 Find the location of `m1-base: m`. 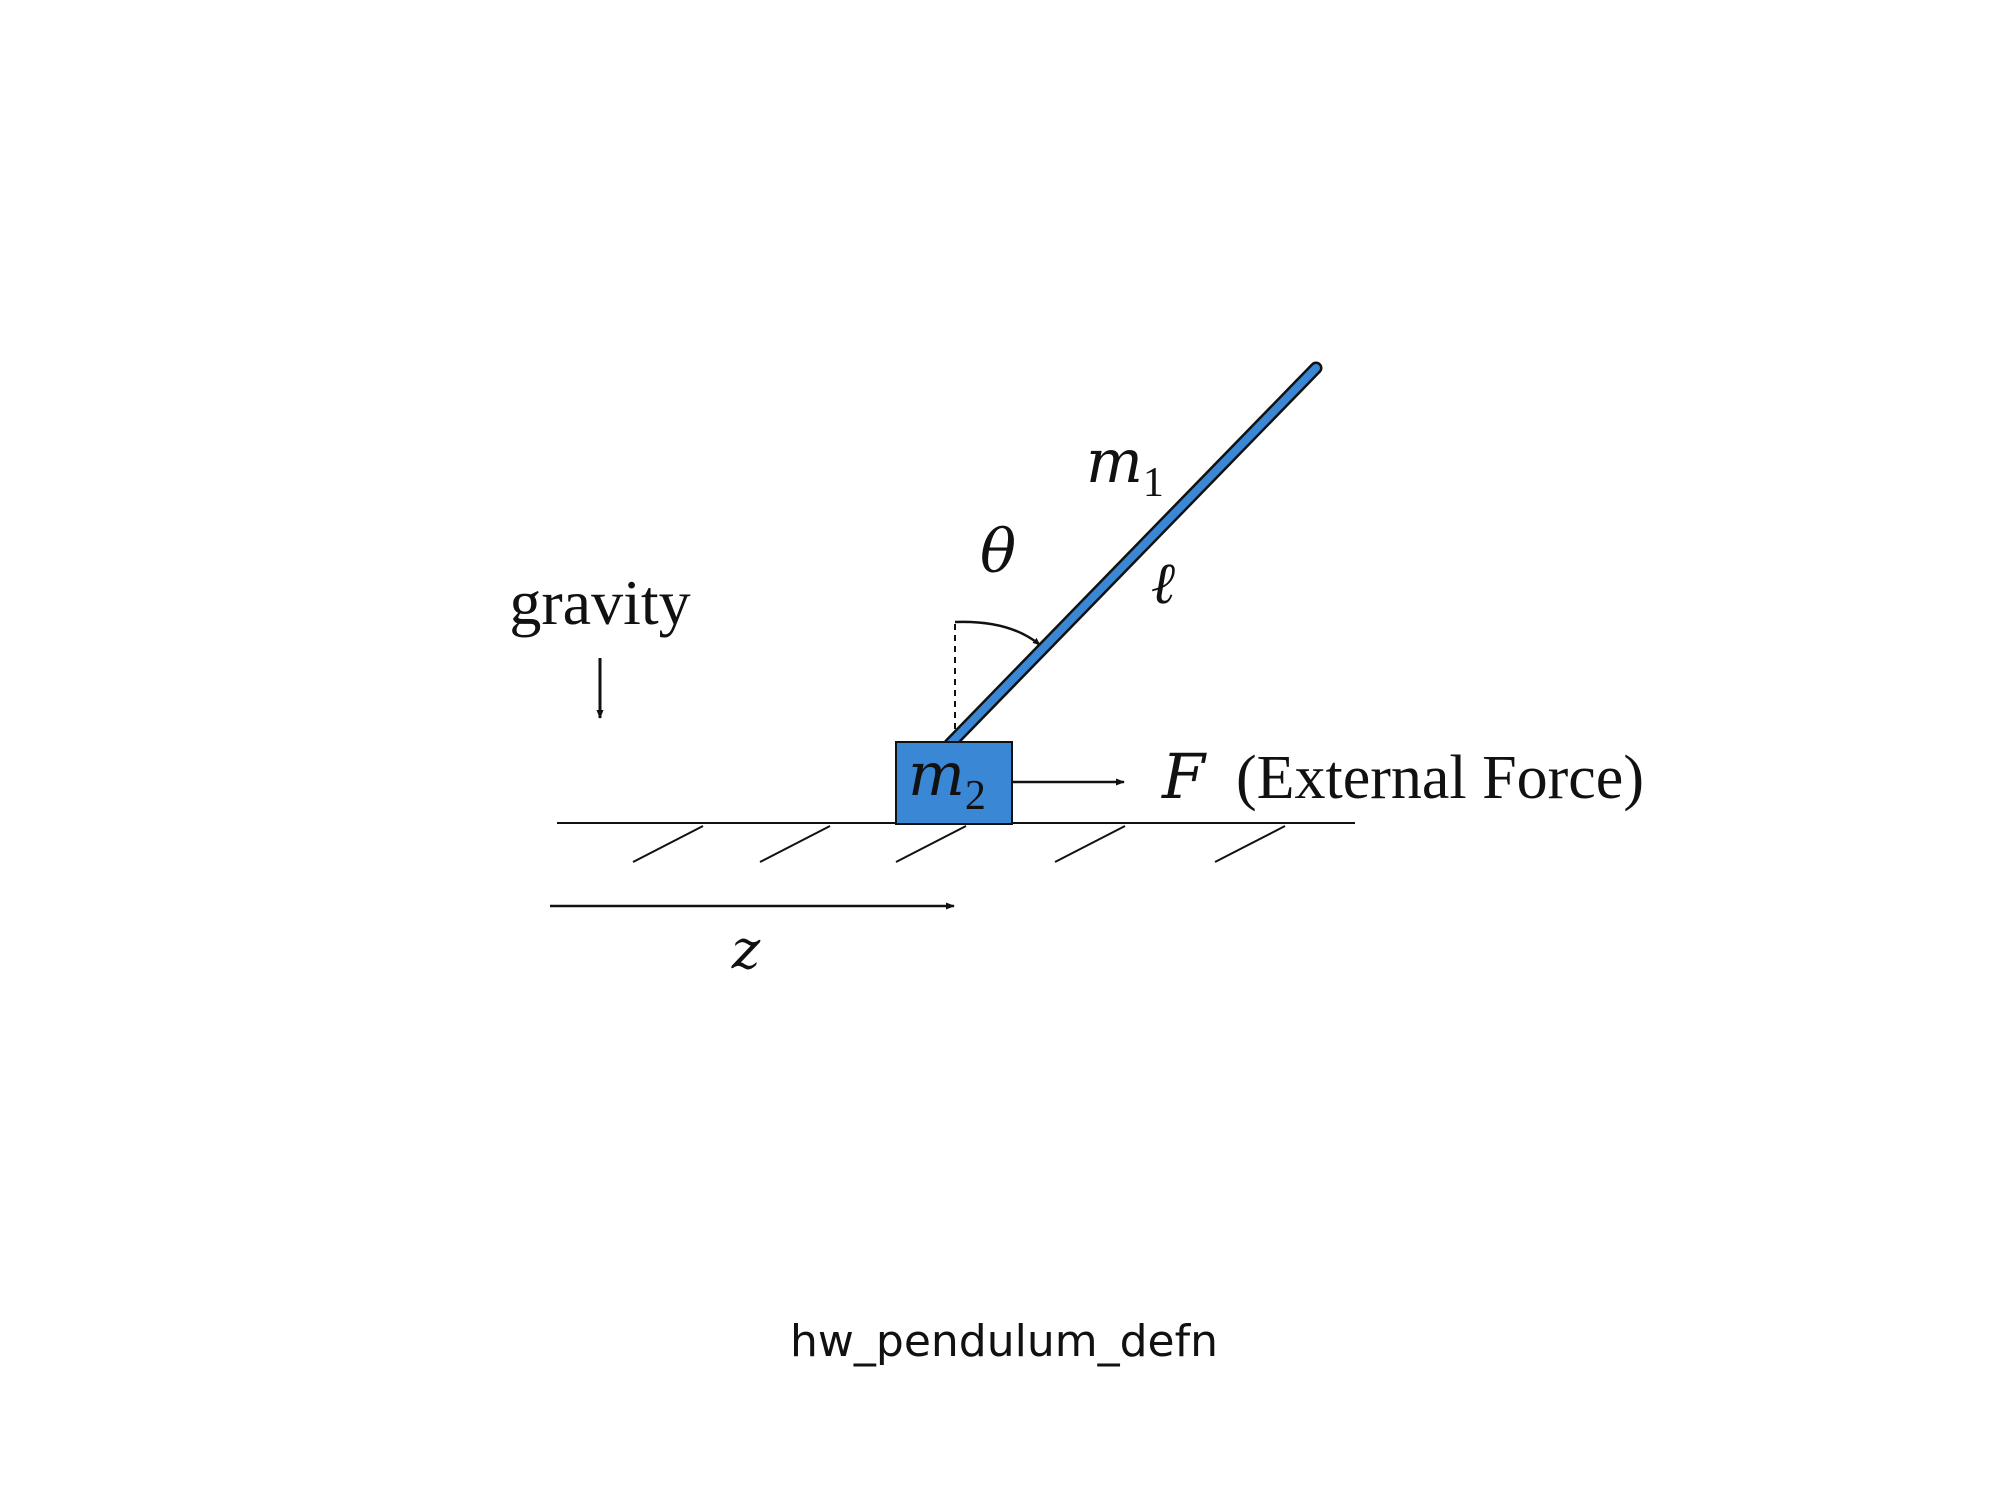

m1-base: m is located at coordinates (1114, 462).